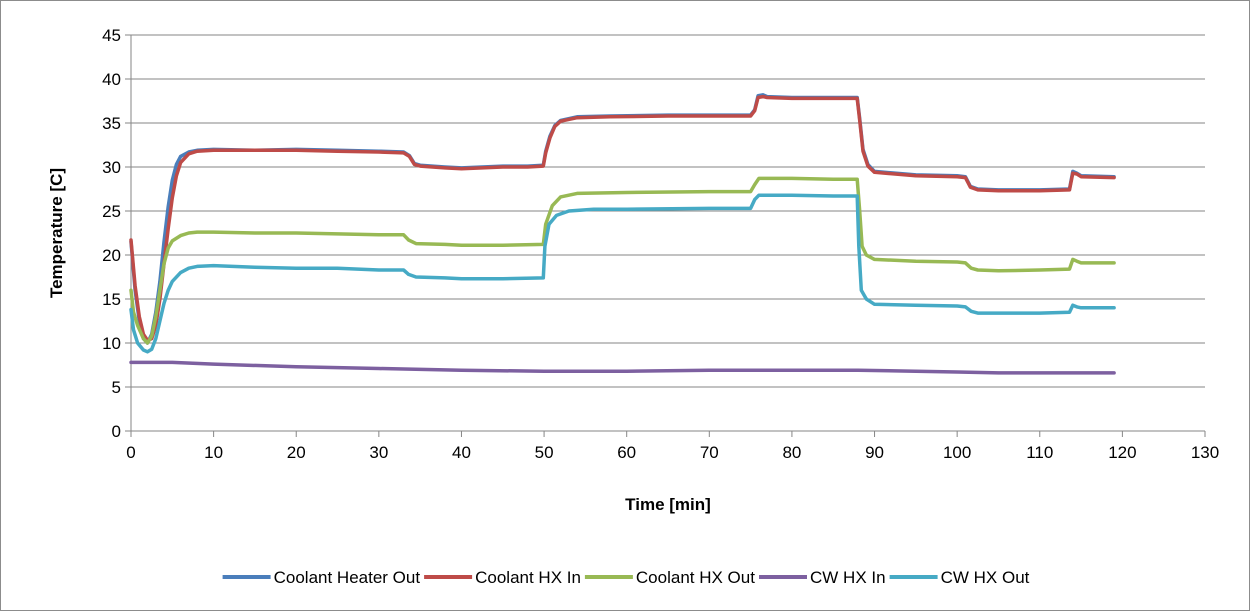 Image resolution: width=1252 pixels, height=613 pixels. What do you see at coordinates (111, 211) in the screenshot?
I see `y-tick-label: 25` at bounding box center [111, 211].